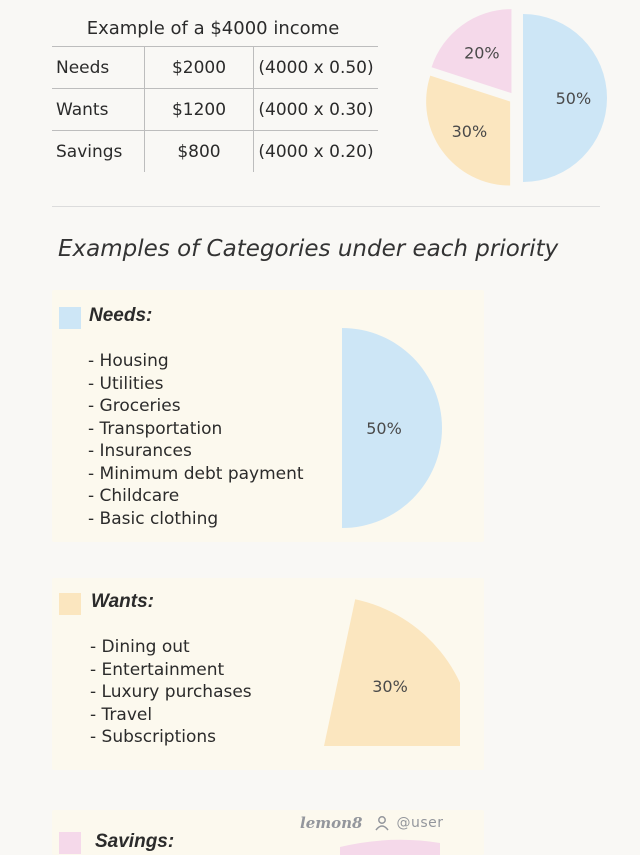 This screenshot has height=855, width=640. What do you see at coordinates (155, 428) in the screenshot?
I see `list-item: - Transportation` at bounding box center [155, 428].